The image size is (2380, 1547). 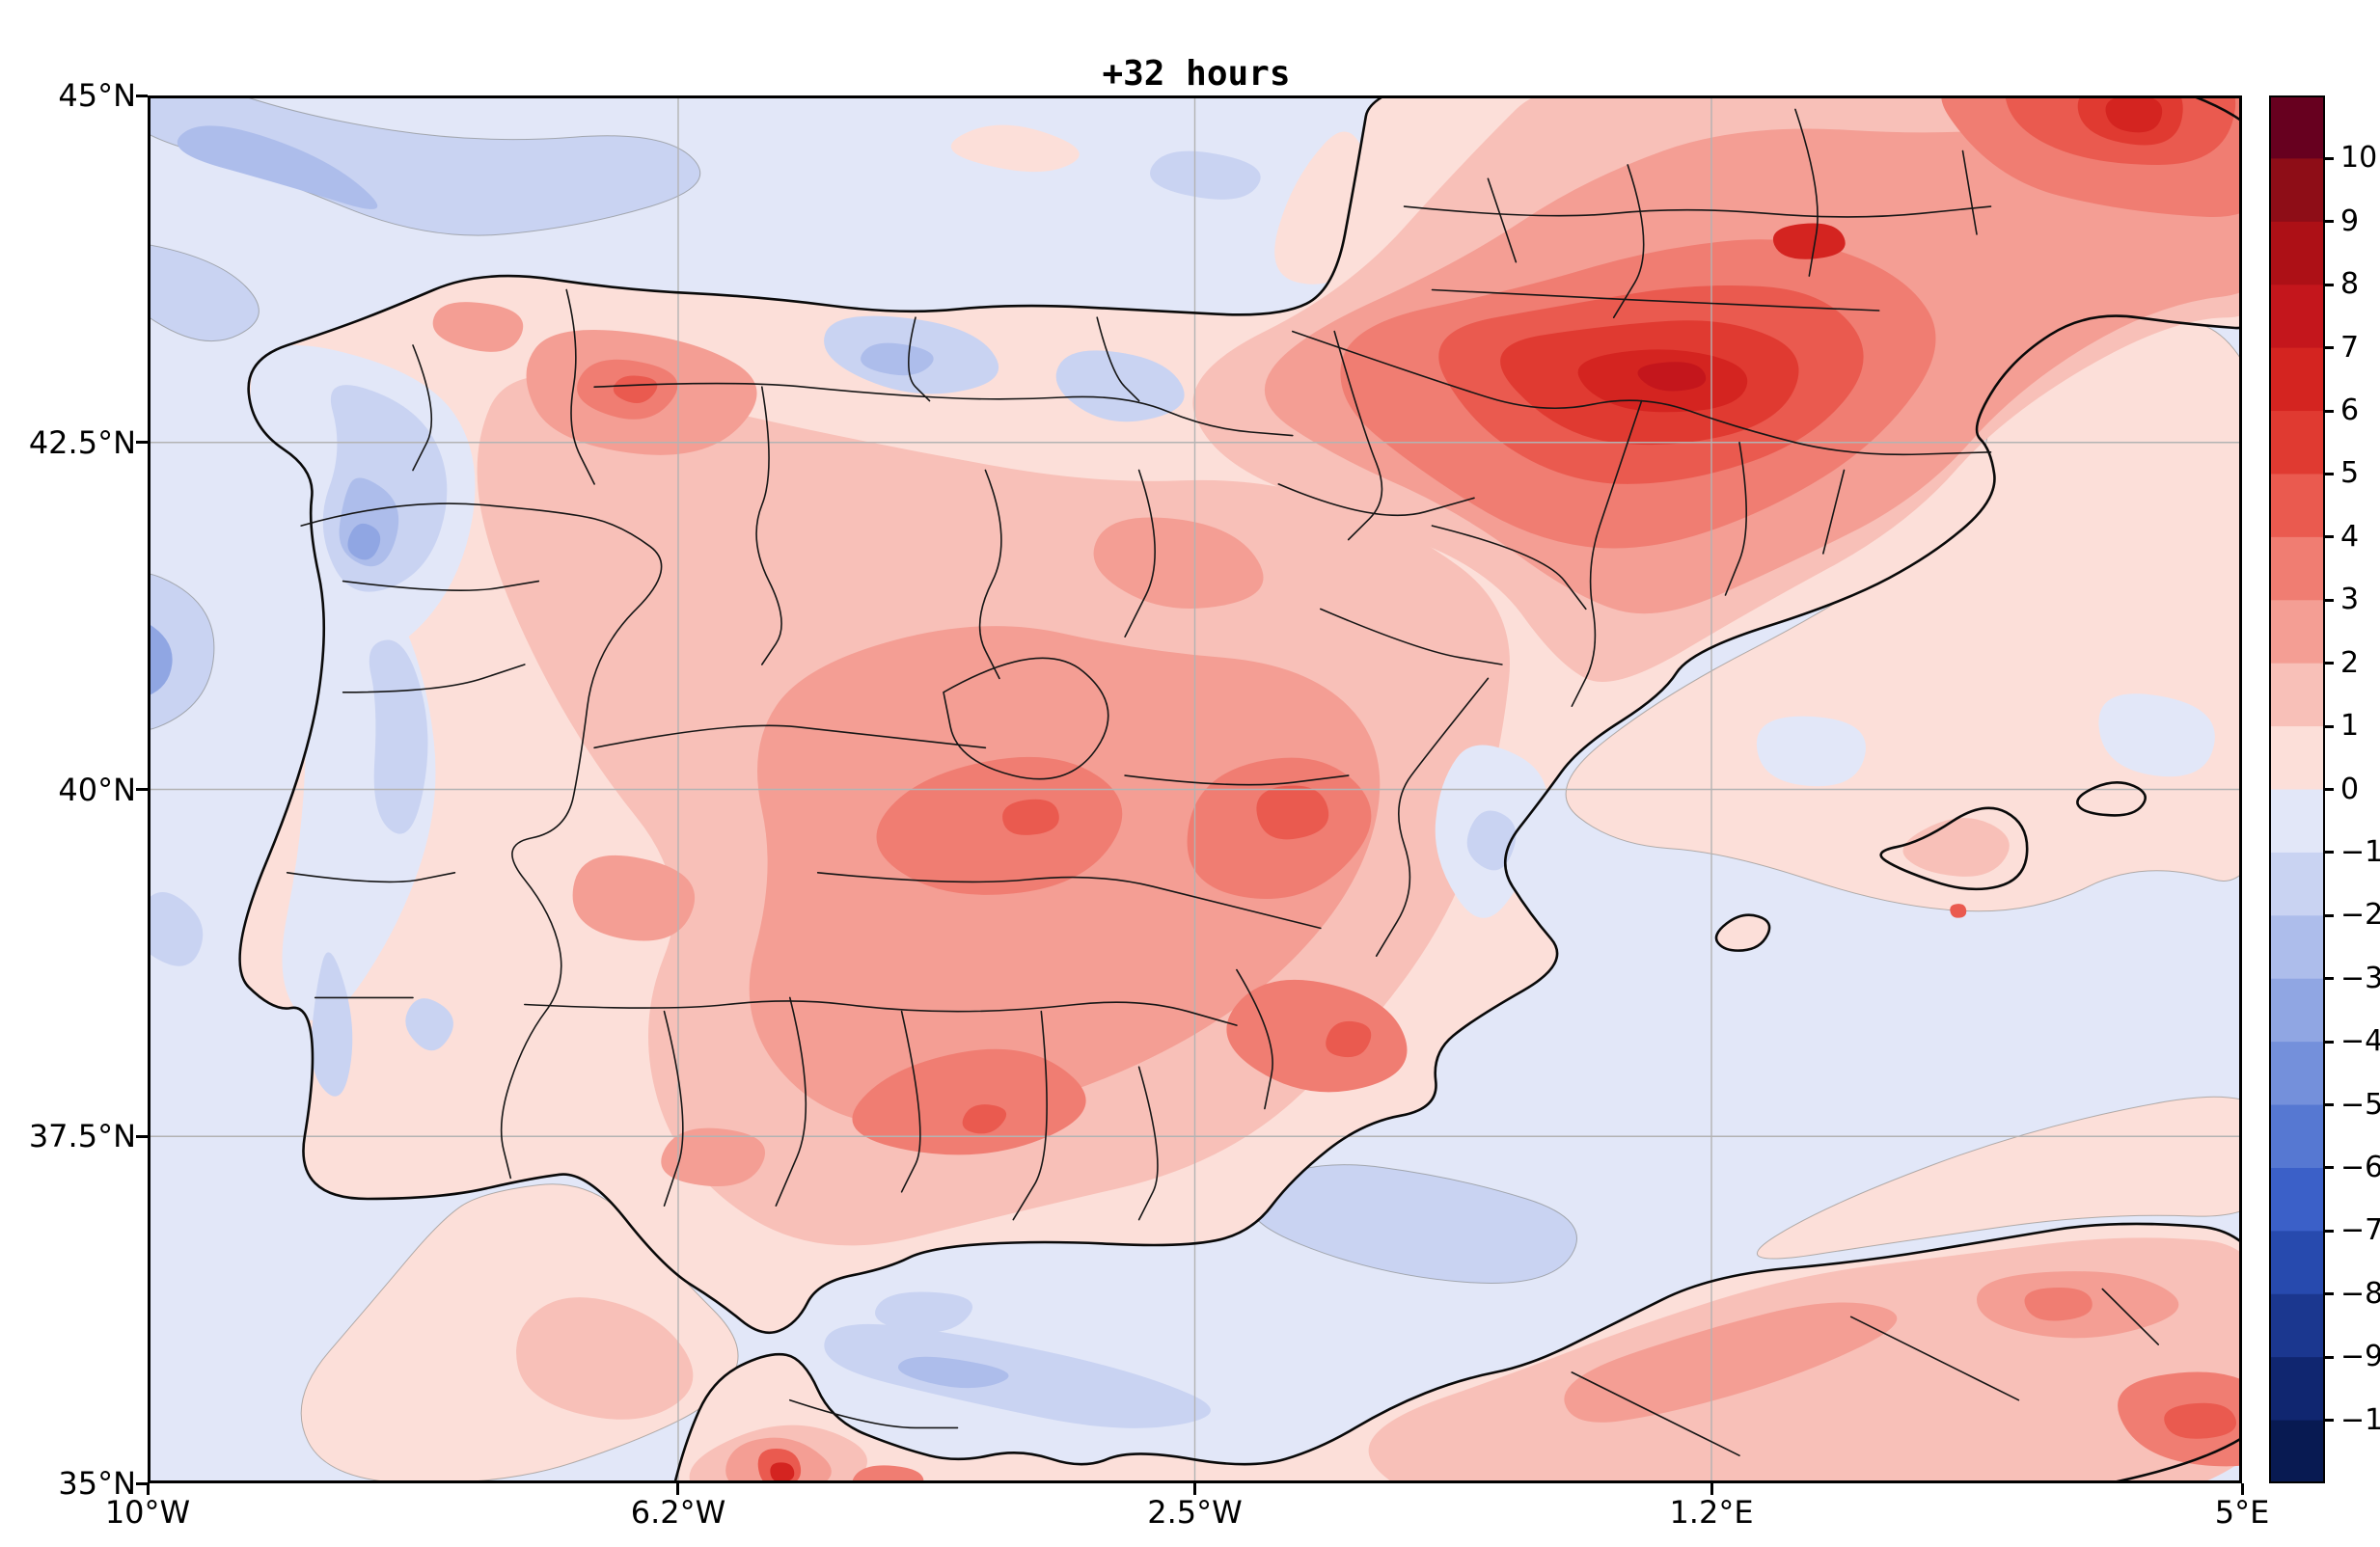 I want to click on contour-region-s-portugal-west-core, so click(x=161, y=660).